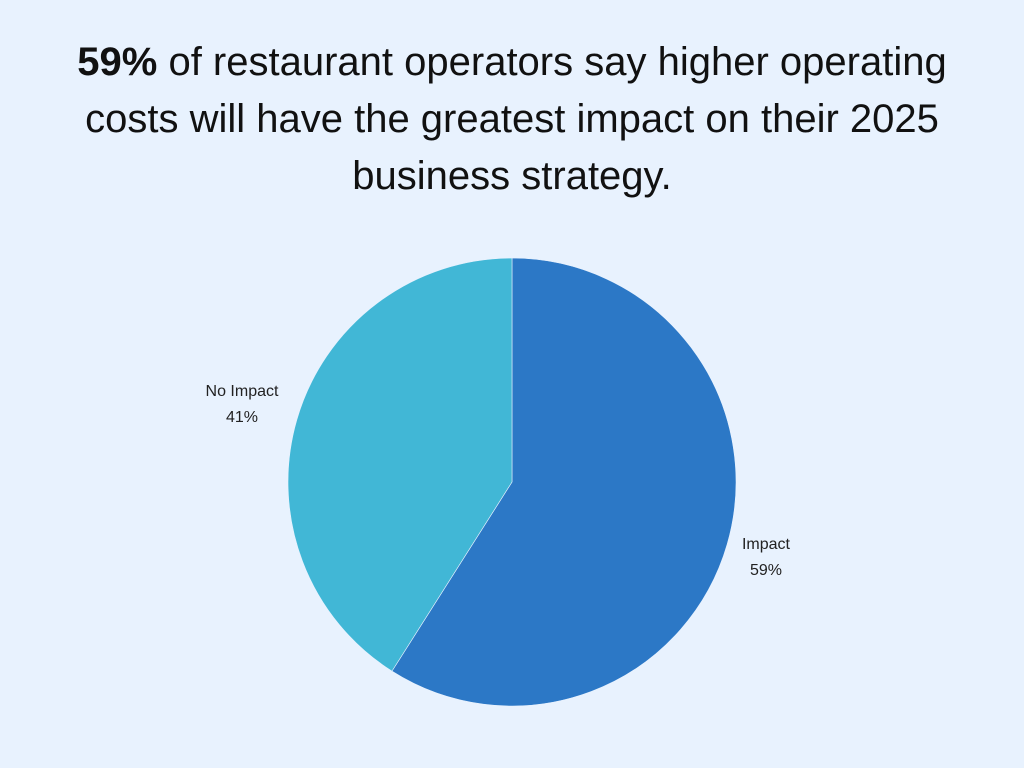  What do you see at coordinates (242, 417) in the screenshot?
I see `label-no-impact-value: 41%` at bounding box center [242, 417].